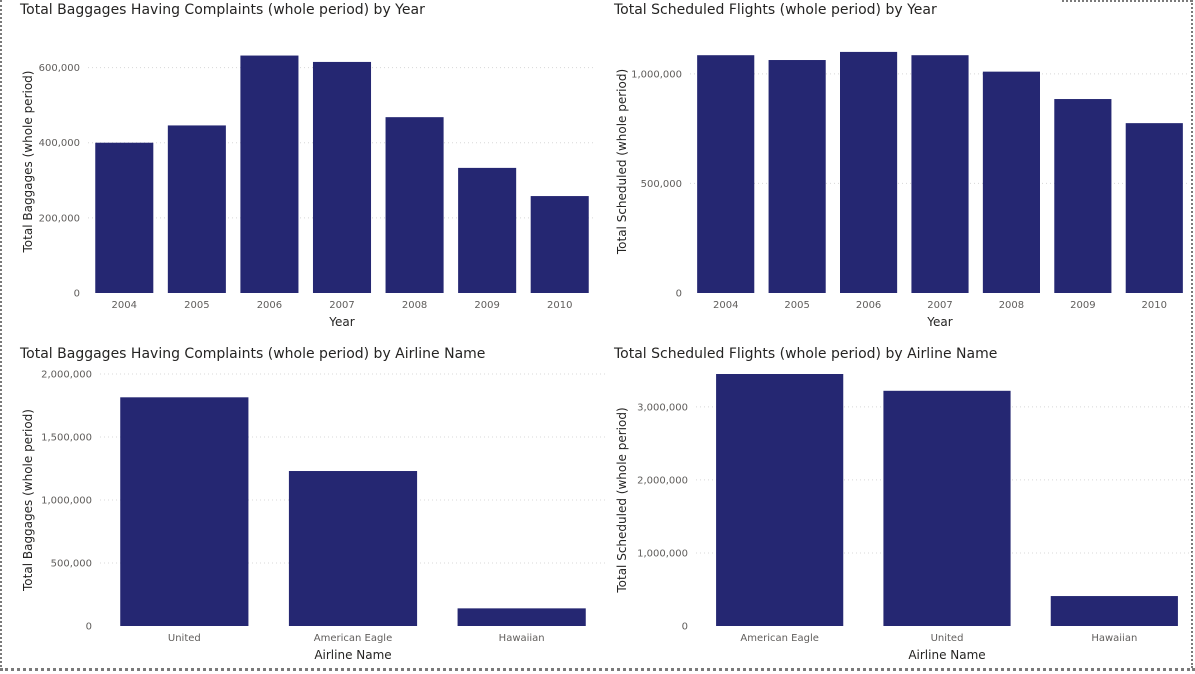 This screenshot has width=1195, height=674. I want to click on y-tick-label: 400,000, so click(59, 143).